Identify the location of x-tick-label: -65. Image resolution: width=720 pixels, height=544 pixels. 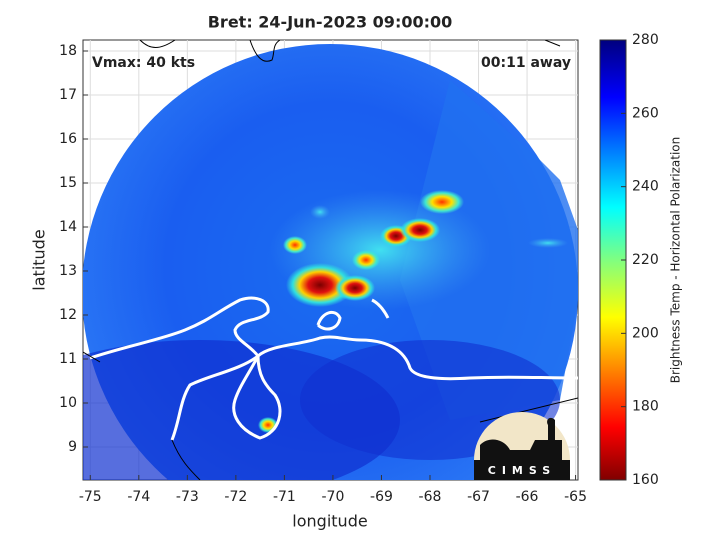
(575, 497).